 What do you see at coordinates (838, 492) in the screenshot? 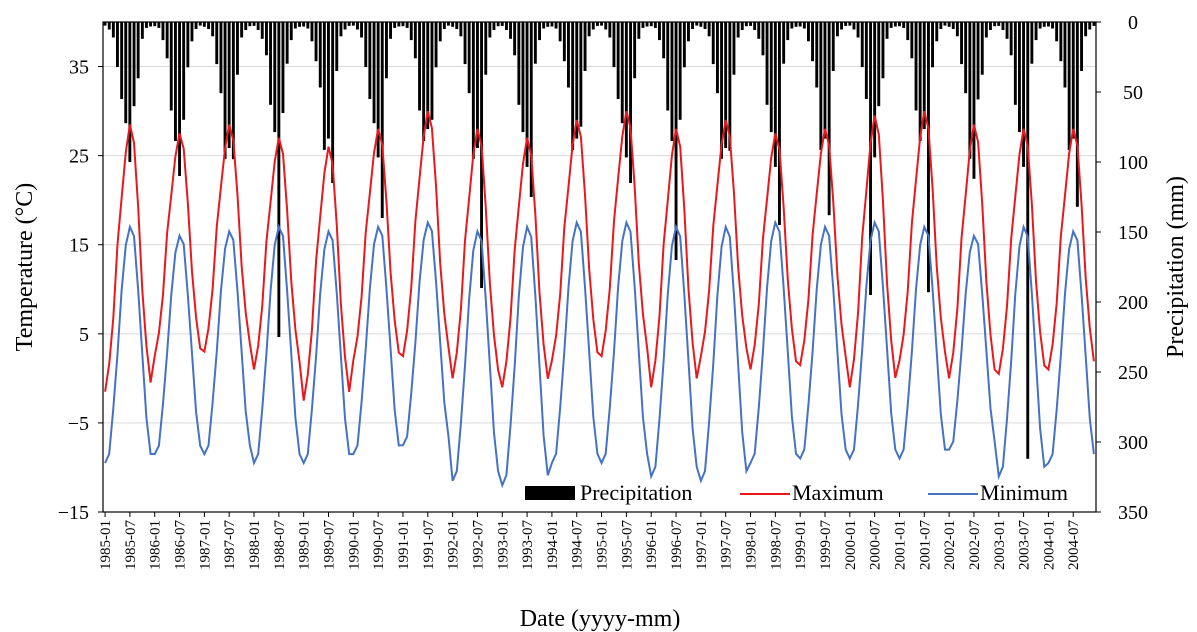
I see `legend-maximum-label: Maximum` at bounding box center [838, 492].